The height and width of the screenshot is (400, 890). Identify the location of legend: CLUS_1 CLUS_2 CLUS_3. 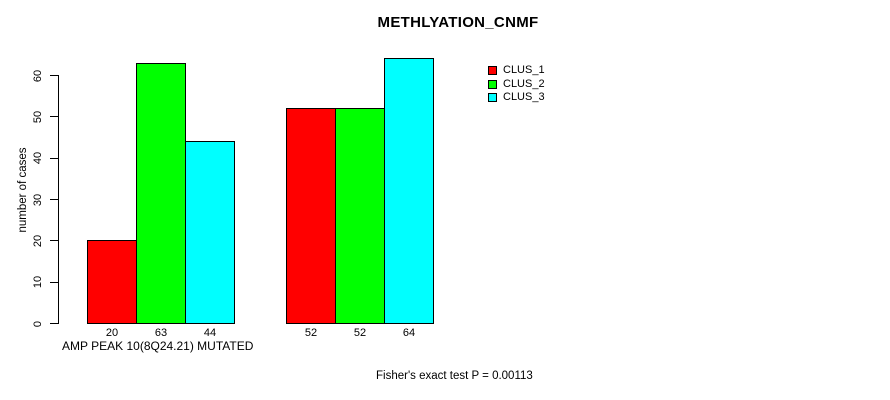
(516, 84).